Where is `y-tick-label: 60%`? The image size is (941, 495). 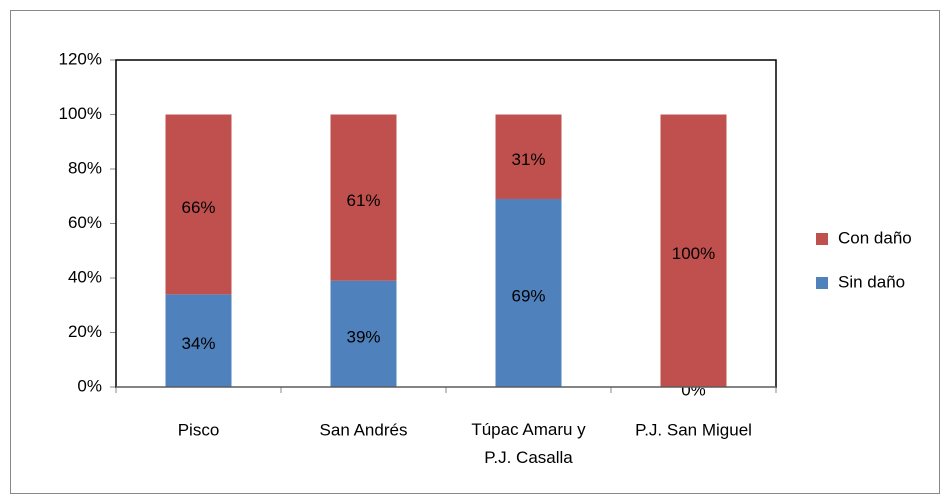
y-tick-label: 60% is located at coordinates (85, 222).